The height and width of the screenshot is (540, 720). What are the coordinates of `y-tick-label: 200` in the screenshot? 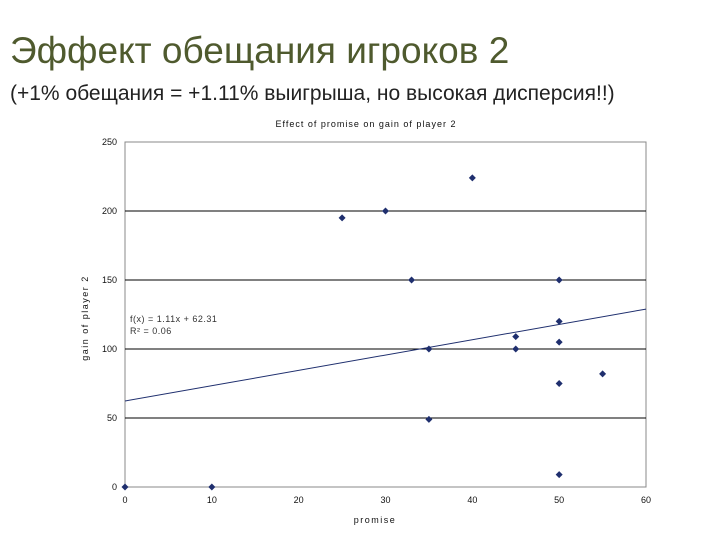 It's located at (109, 211).